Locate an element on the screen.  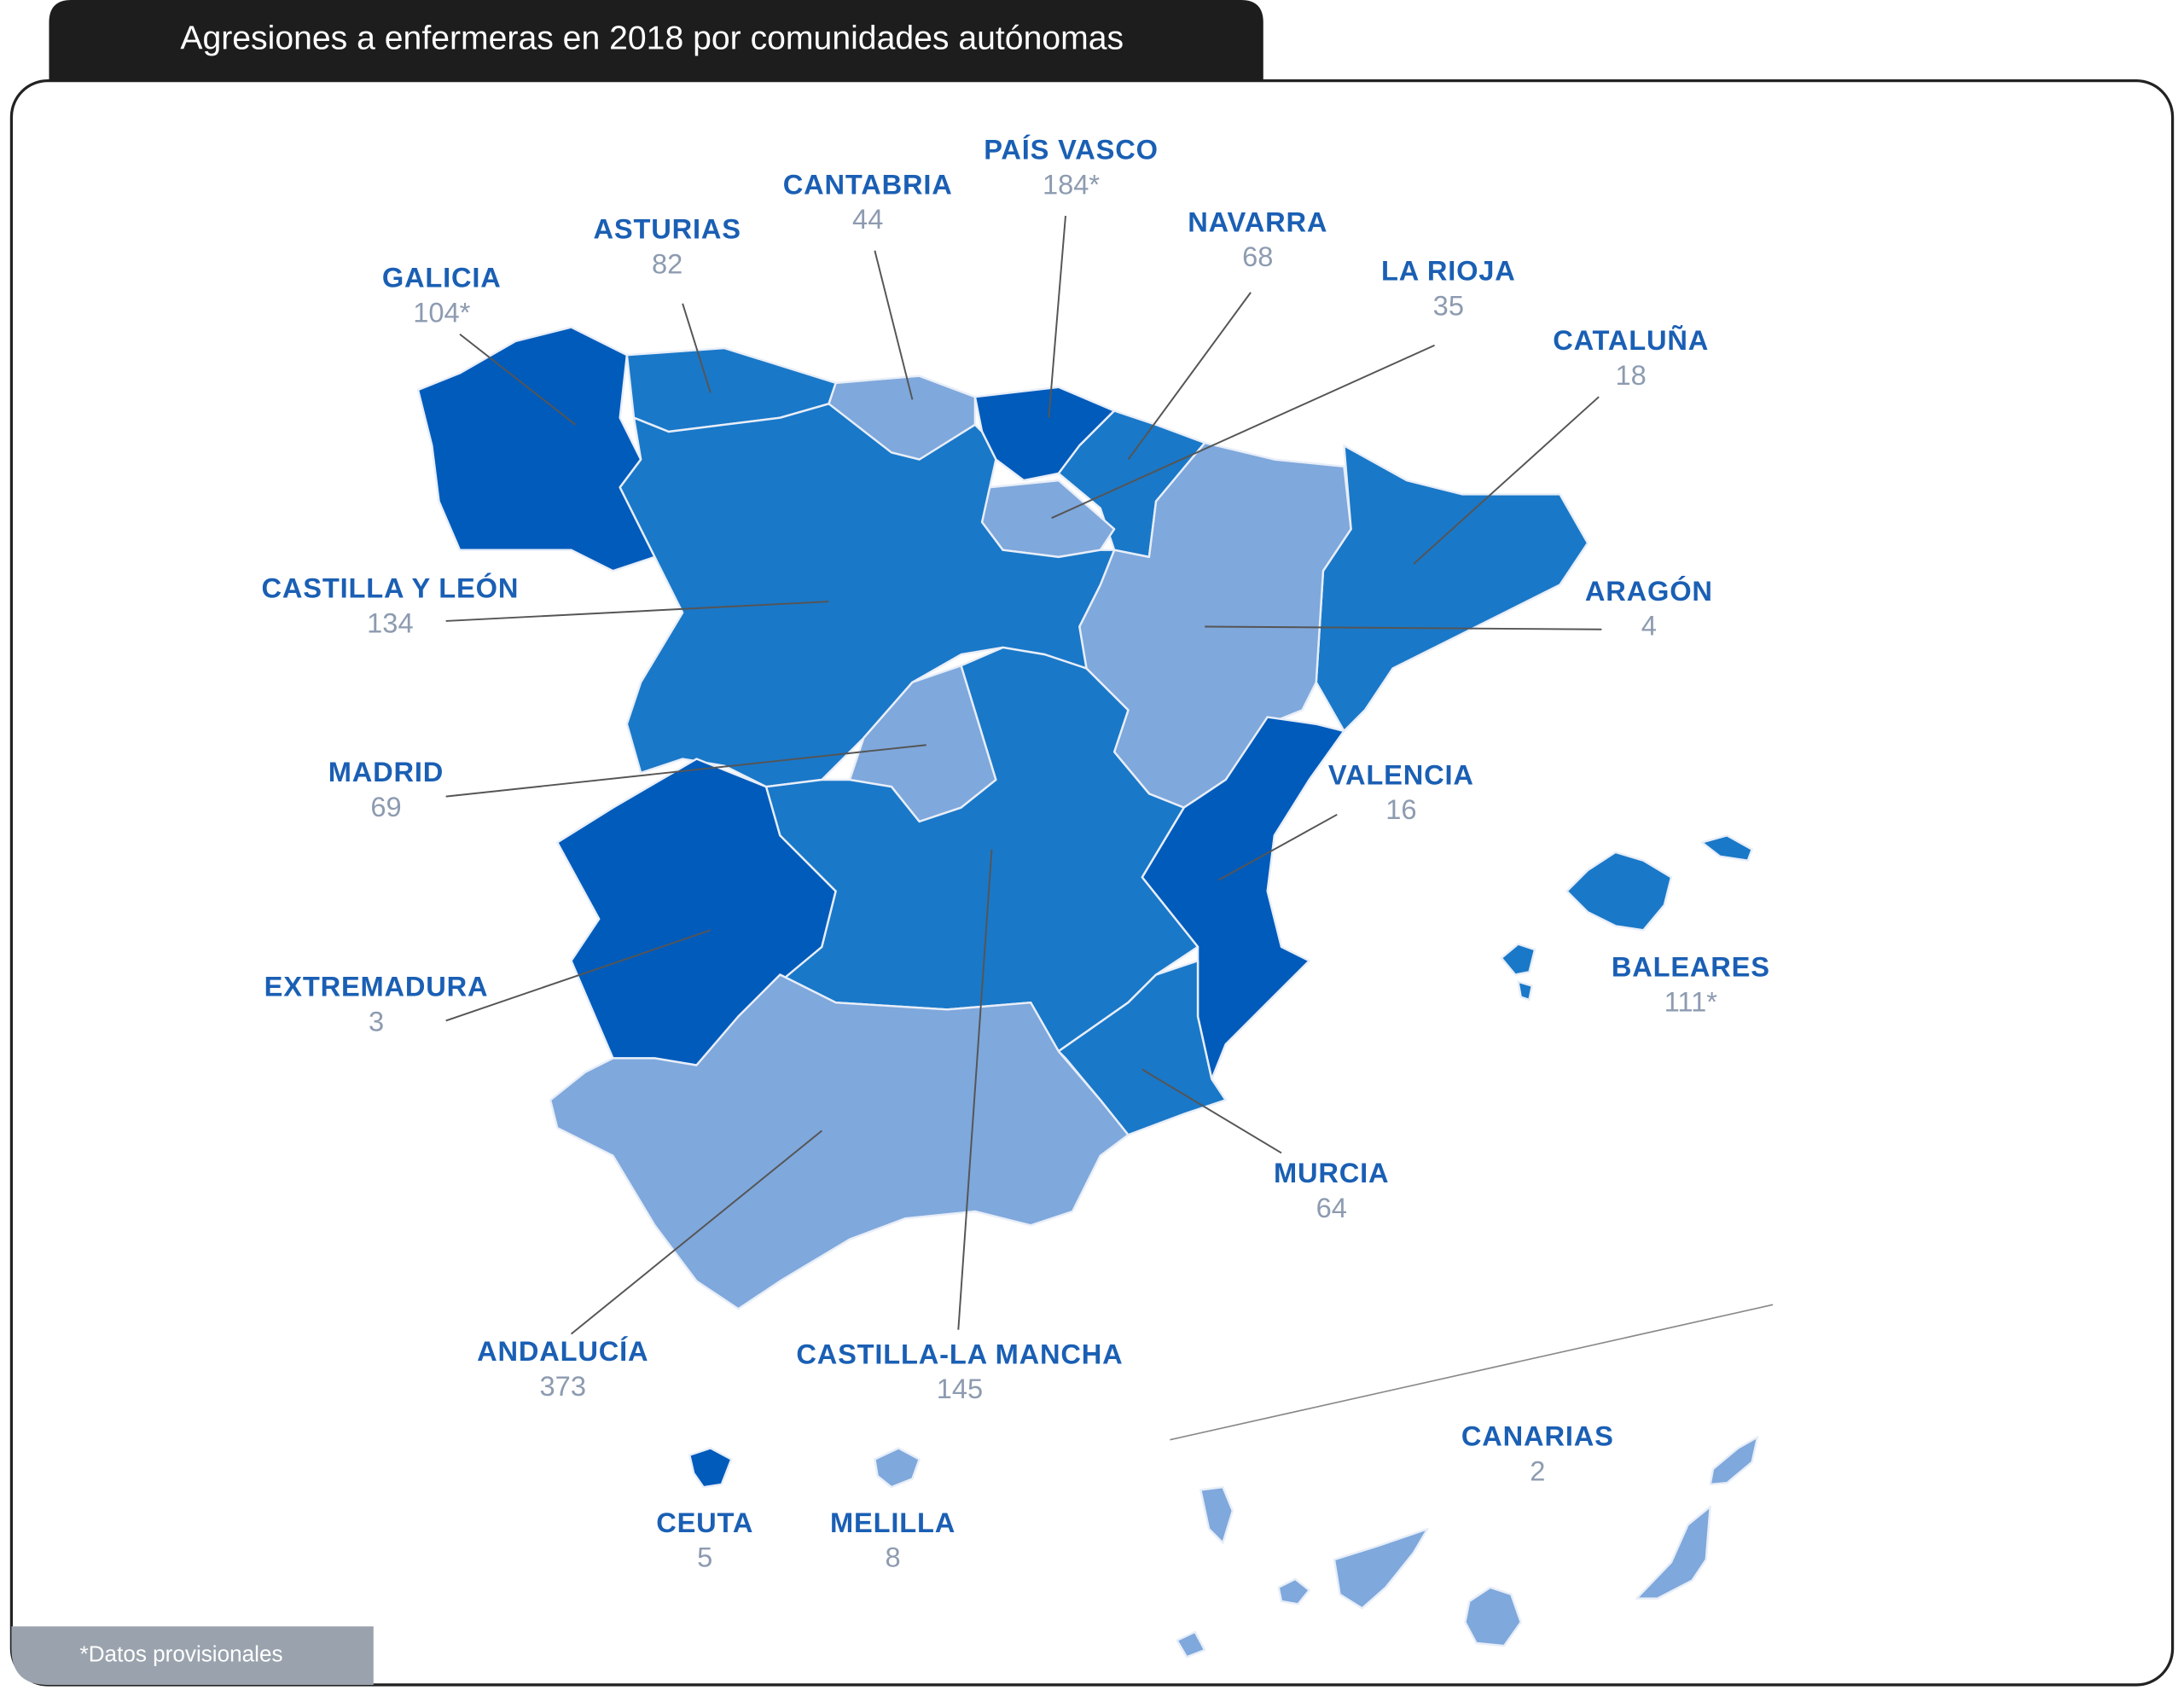
region-value: 82 is located at coordinates (667, 263).